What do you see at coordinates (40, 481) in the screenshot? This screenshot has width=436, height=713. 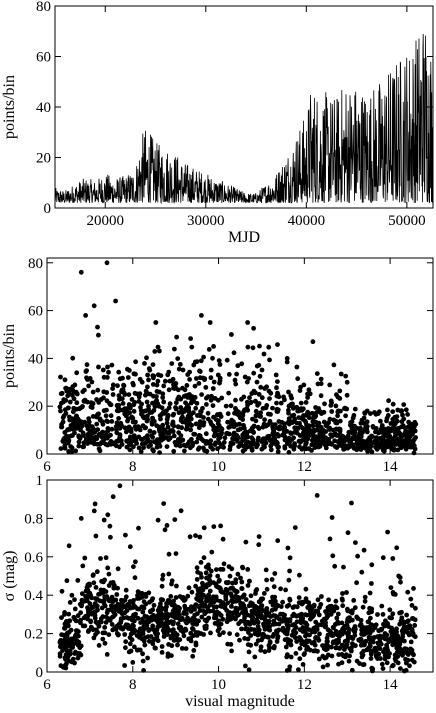 I see `y-tick-label: 1` at bounding box center [40, 481].